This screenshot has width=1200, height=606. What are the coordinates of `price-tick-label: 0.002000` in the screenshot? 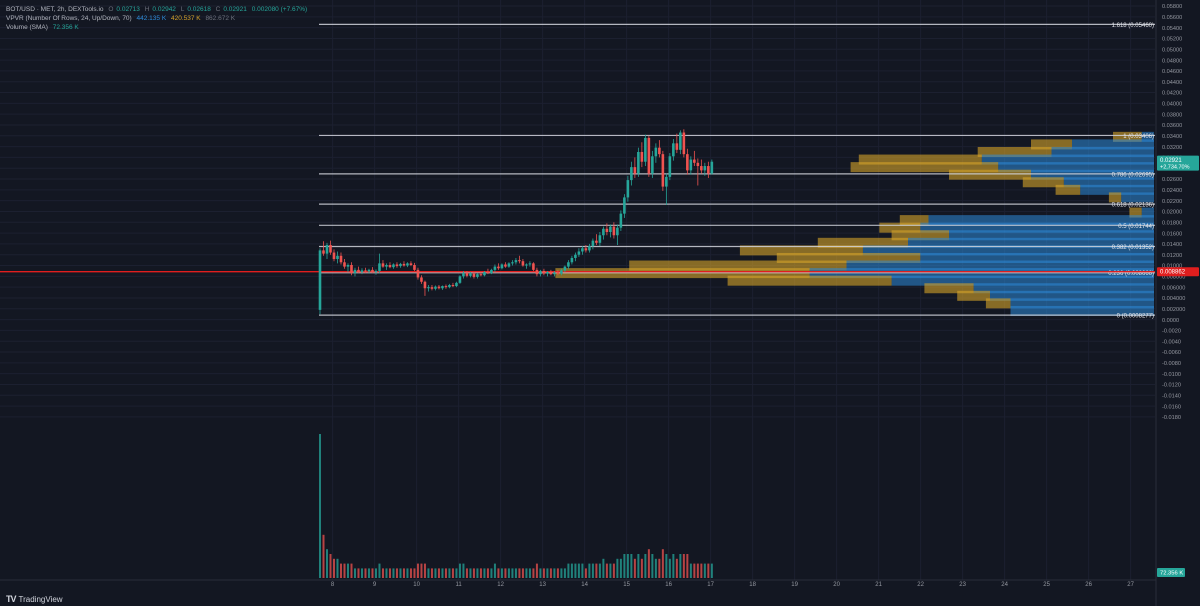 It's located at (1173, 310).